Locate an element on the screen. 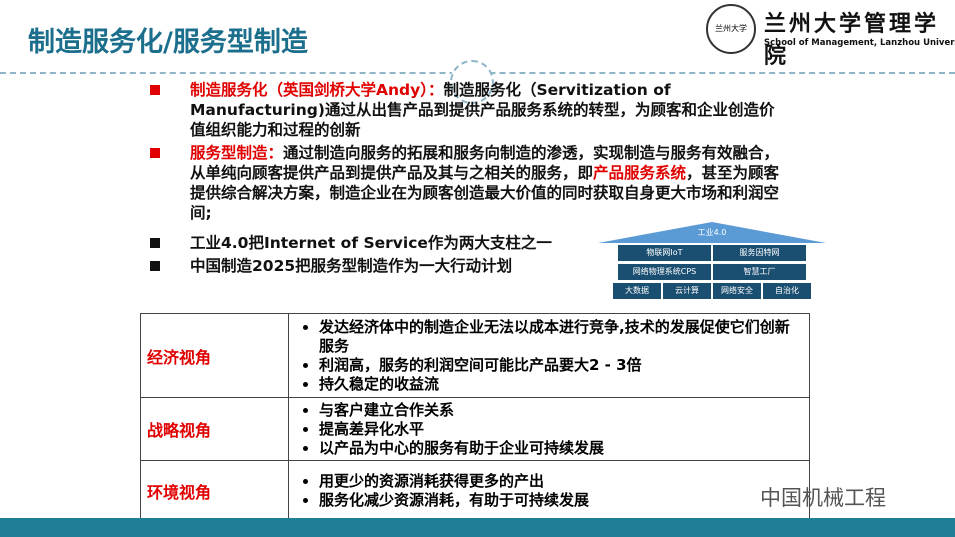 Image resolution: width=955 pixels, height=537 pixels. diagram-cell: 网络安全 is located at coordinates (737, 291).